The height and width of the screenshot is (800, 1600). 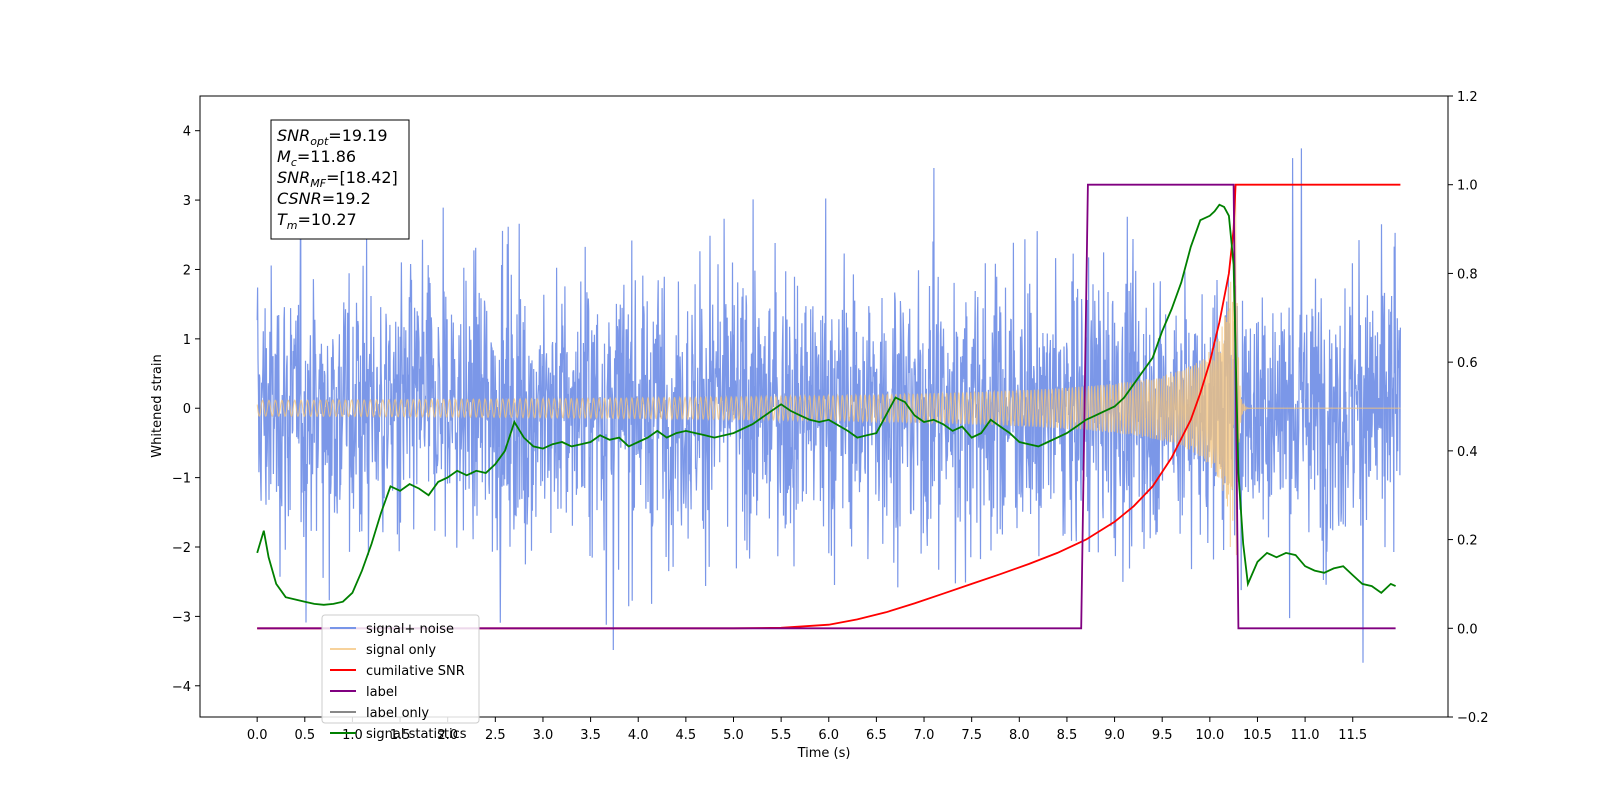 I want to click on legend-label: label only, so click(x=397, y=713).